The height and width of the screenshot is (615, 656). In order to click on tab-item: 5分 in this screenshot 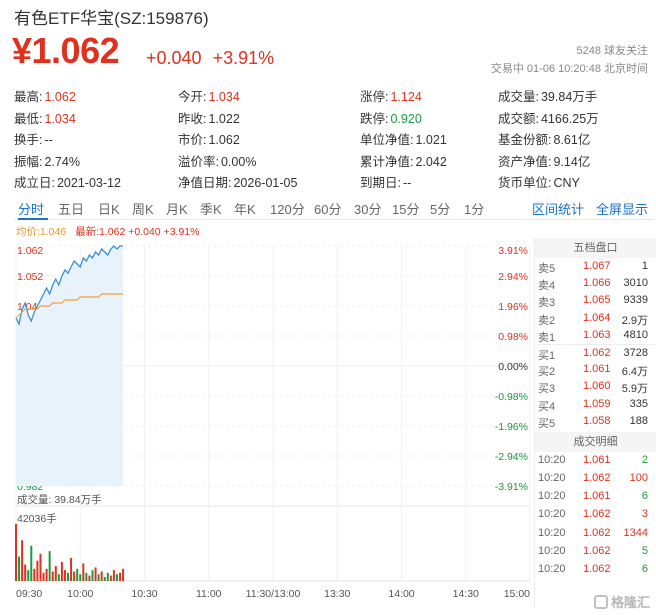, I will do `click(440, 209)`.